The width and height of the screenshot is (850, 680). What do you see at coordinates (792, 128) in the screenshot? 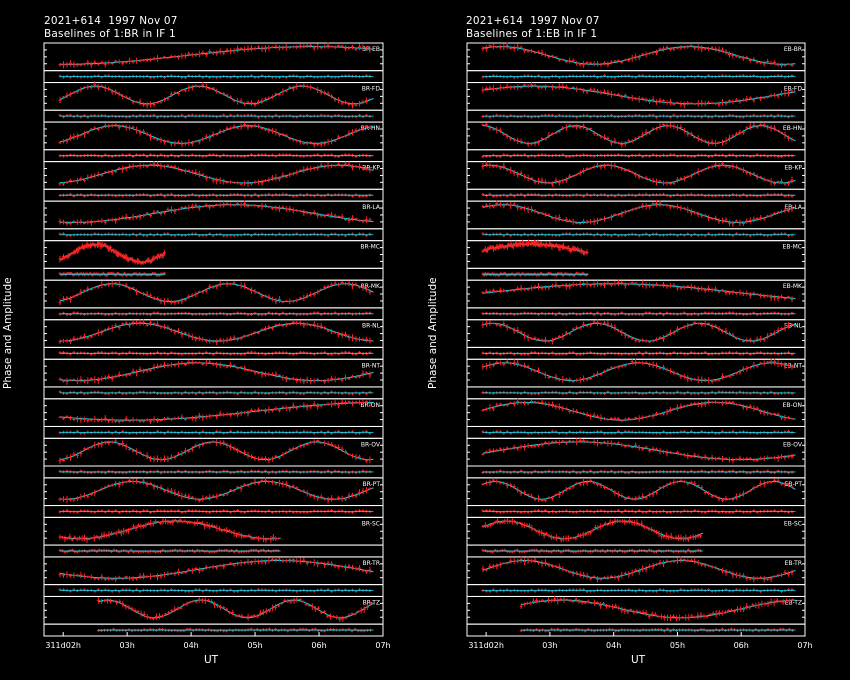
I see `right-baseline-label: EB-HN` at bounding box center [792, 128].